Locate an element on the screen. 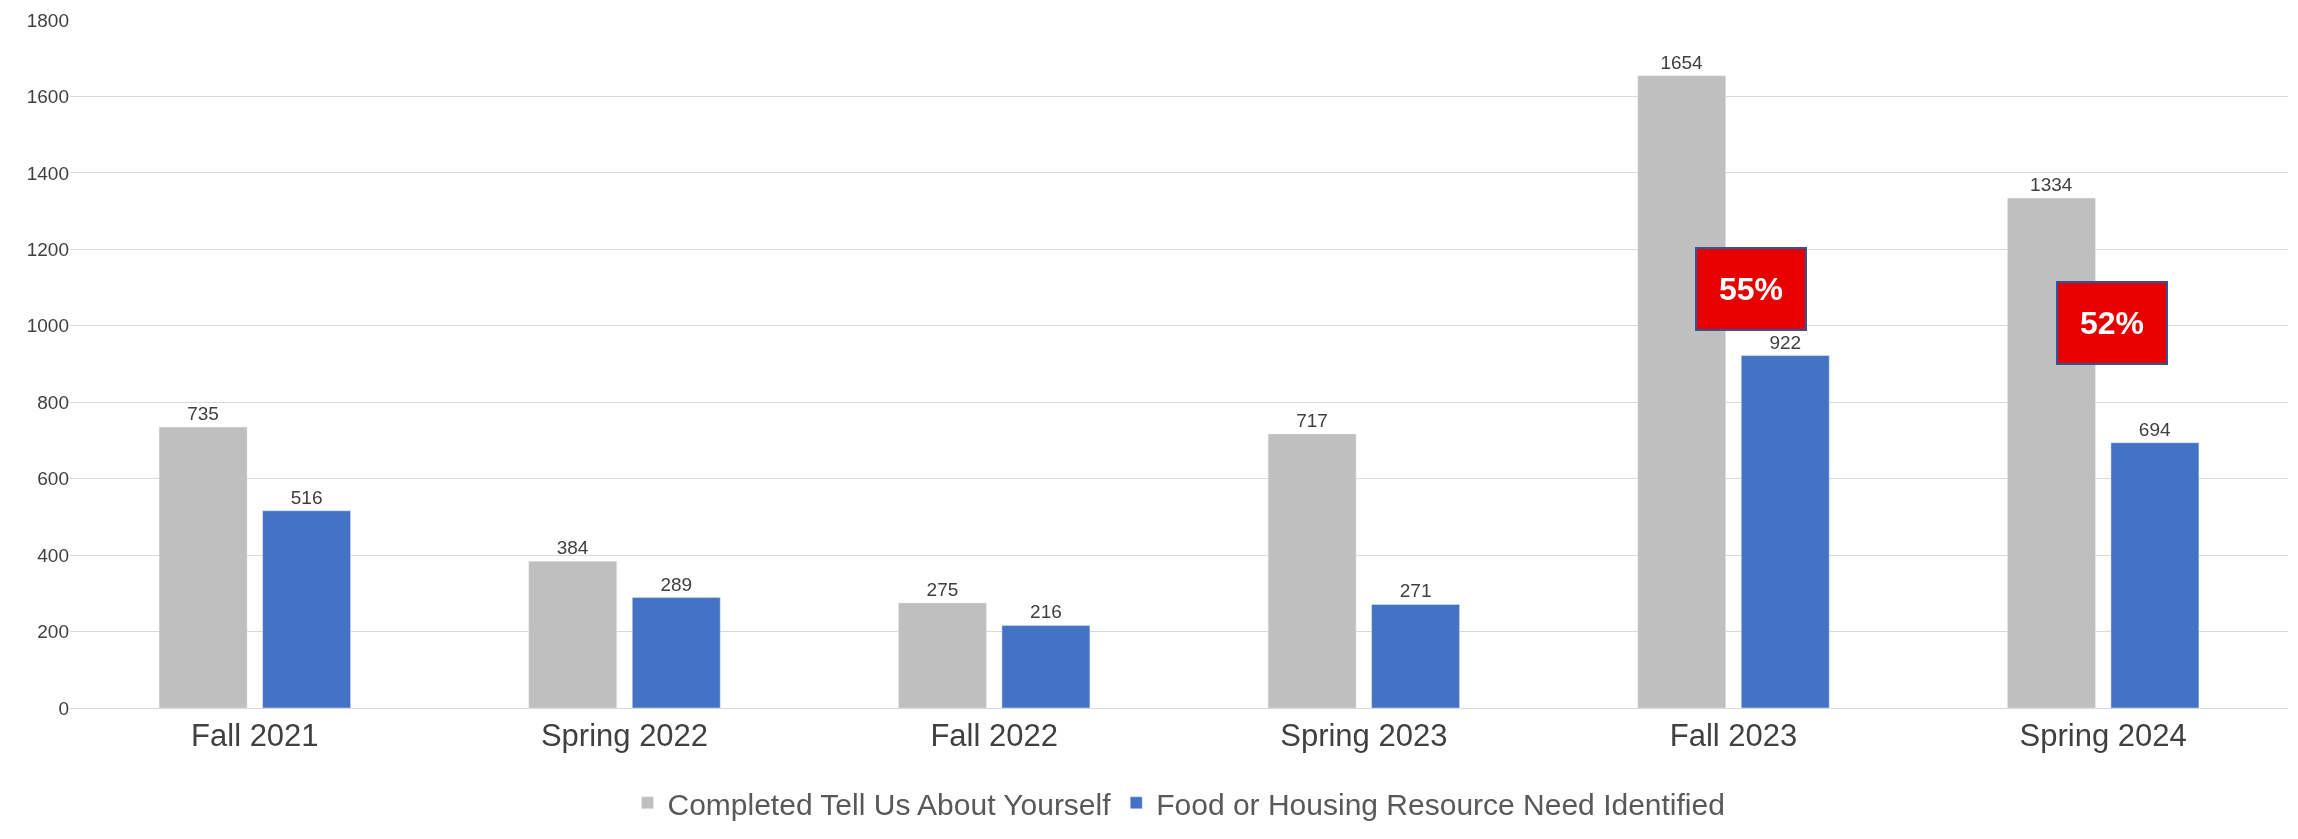  y-tick-label: 1600 is located at coordinates (47, 97).